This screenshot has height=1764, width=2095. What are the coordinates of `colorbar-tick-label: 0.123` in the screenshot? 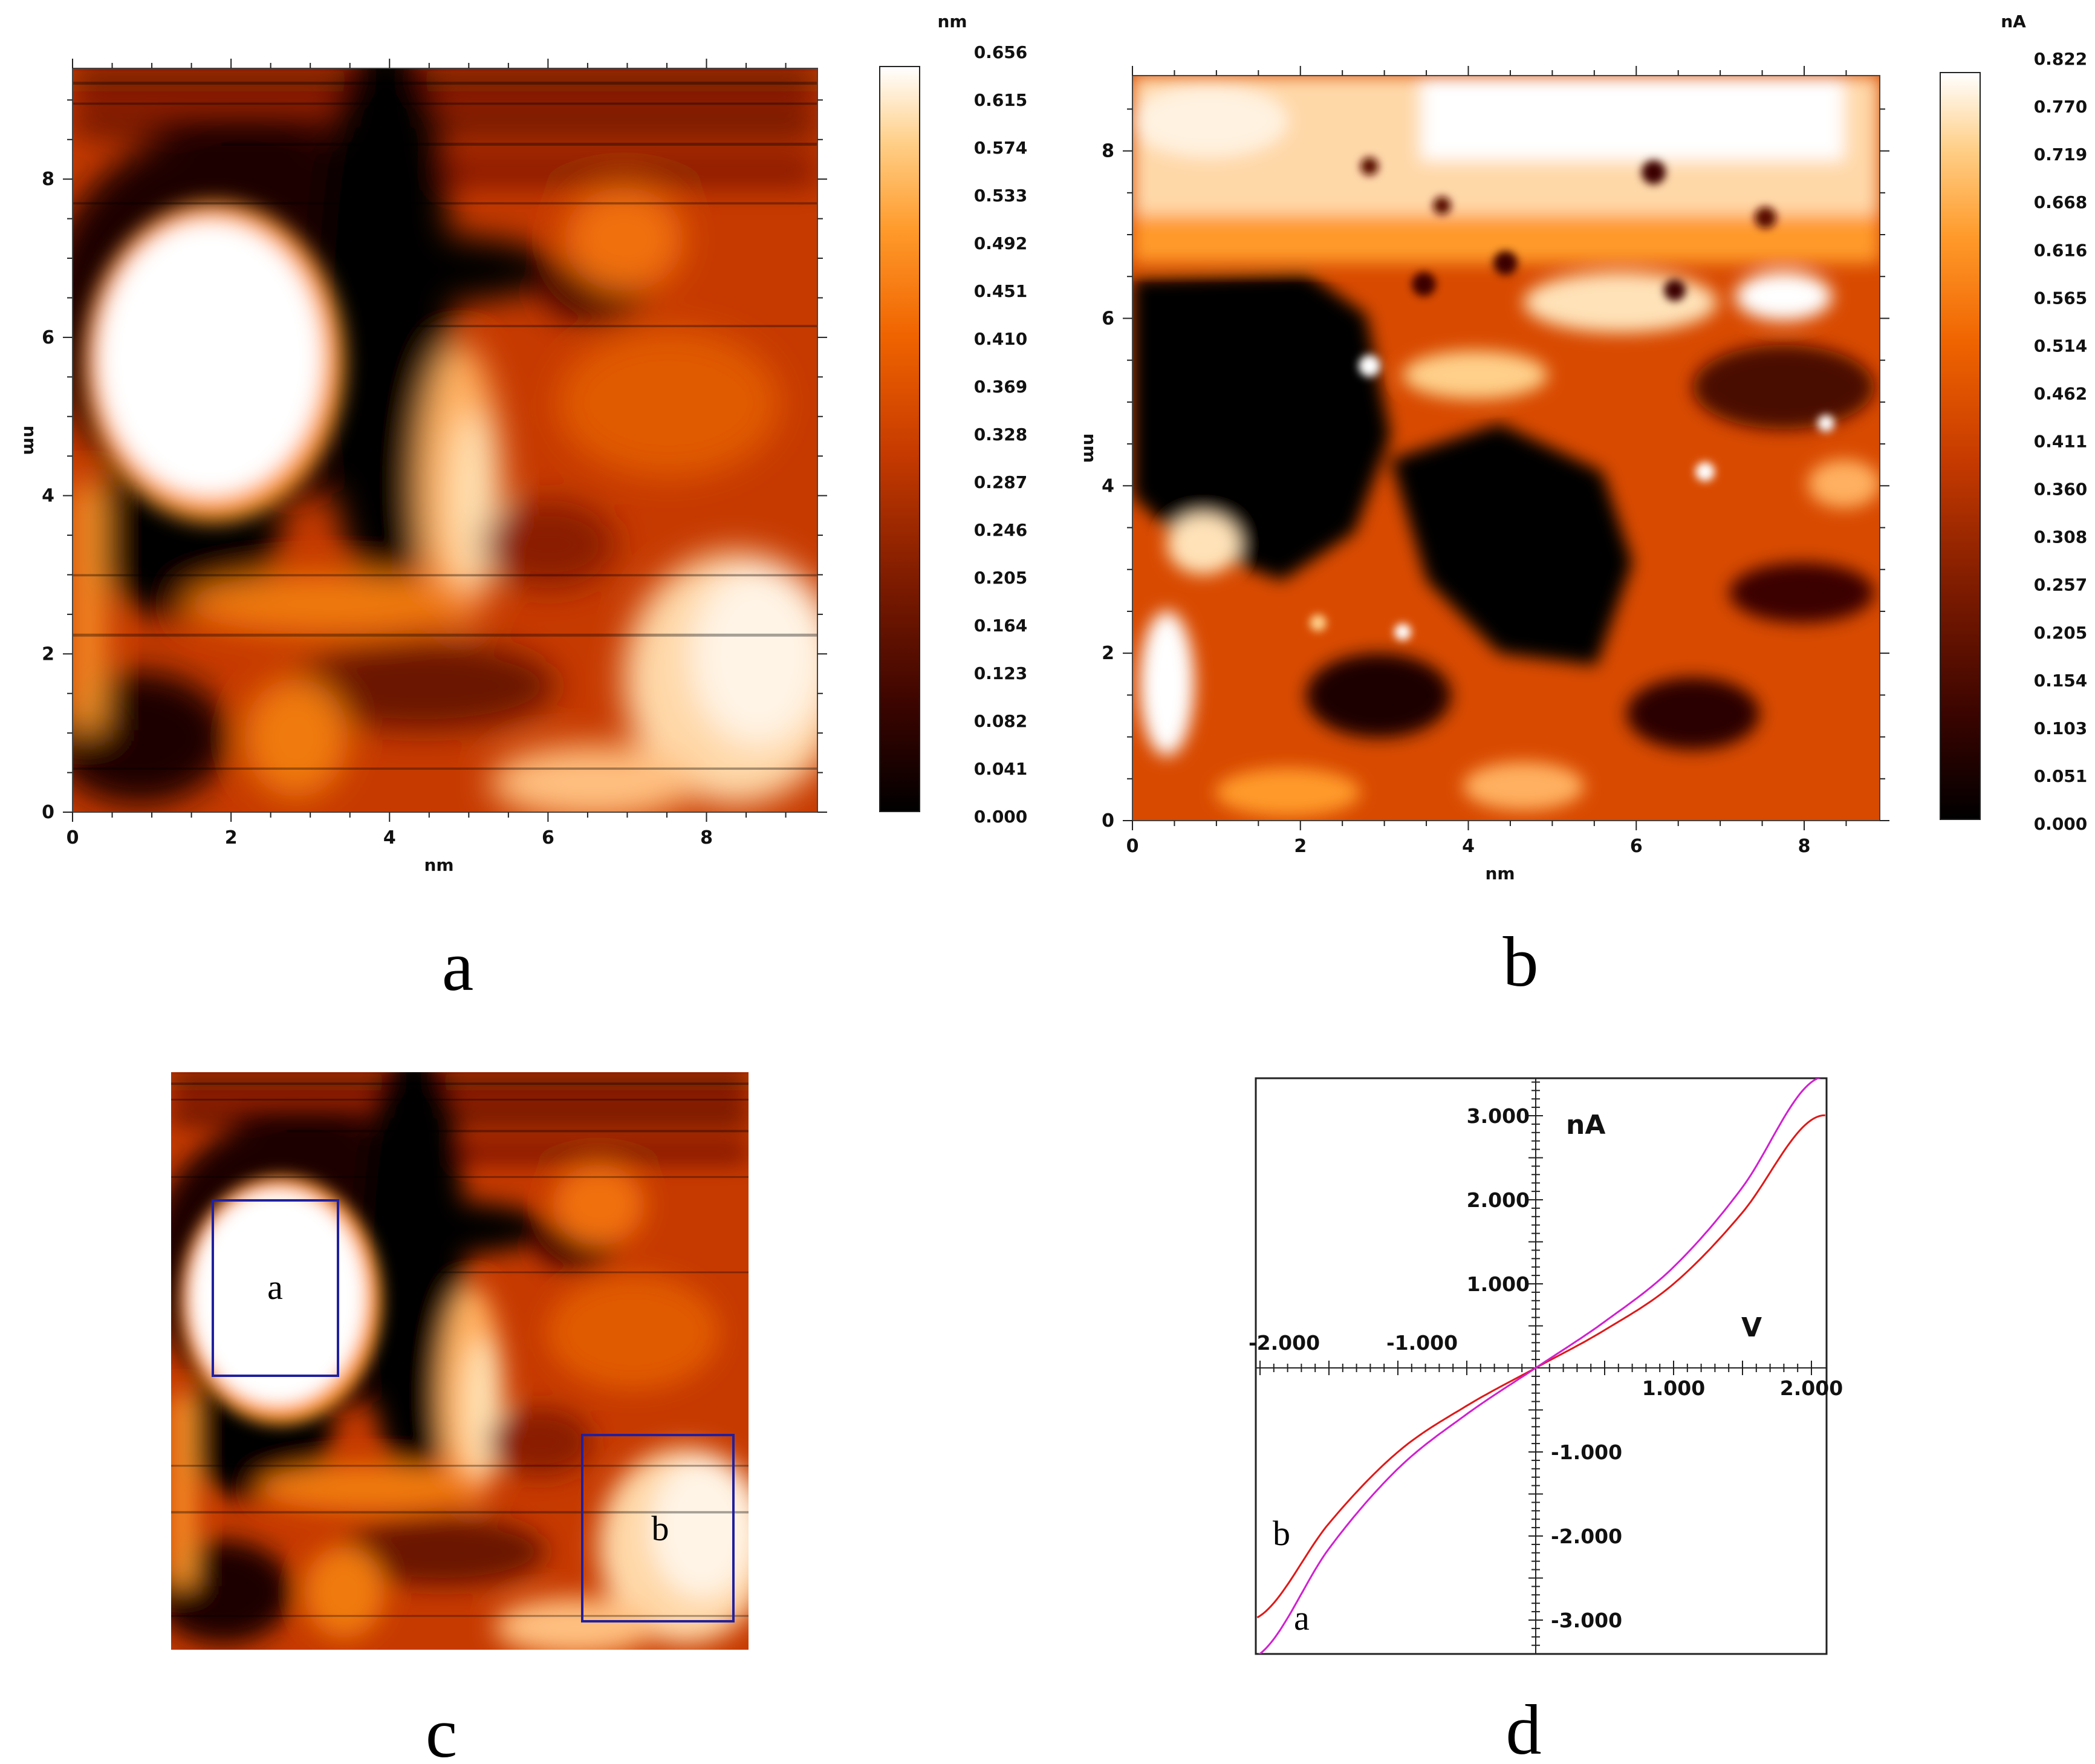 It's located at (1001, 673).